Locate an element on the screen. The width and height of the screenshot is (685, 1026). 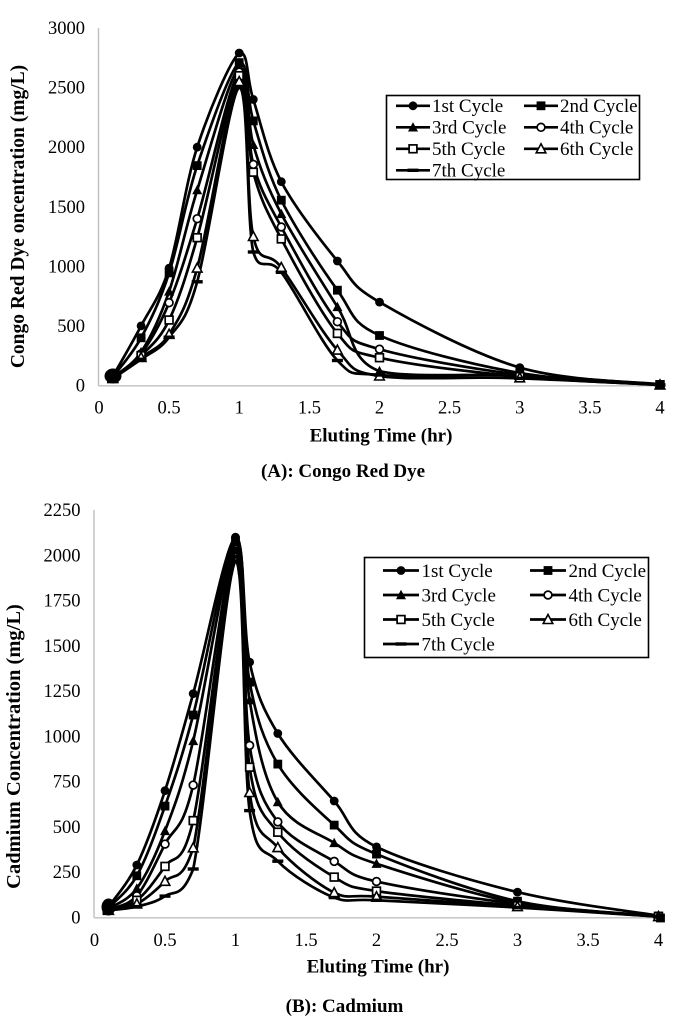
svg-text: 750 is located at coordinates (67, 783).